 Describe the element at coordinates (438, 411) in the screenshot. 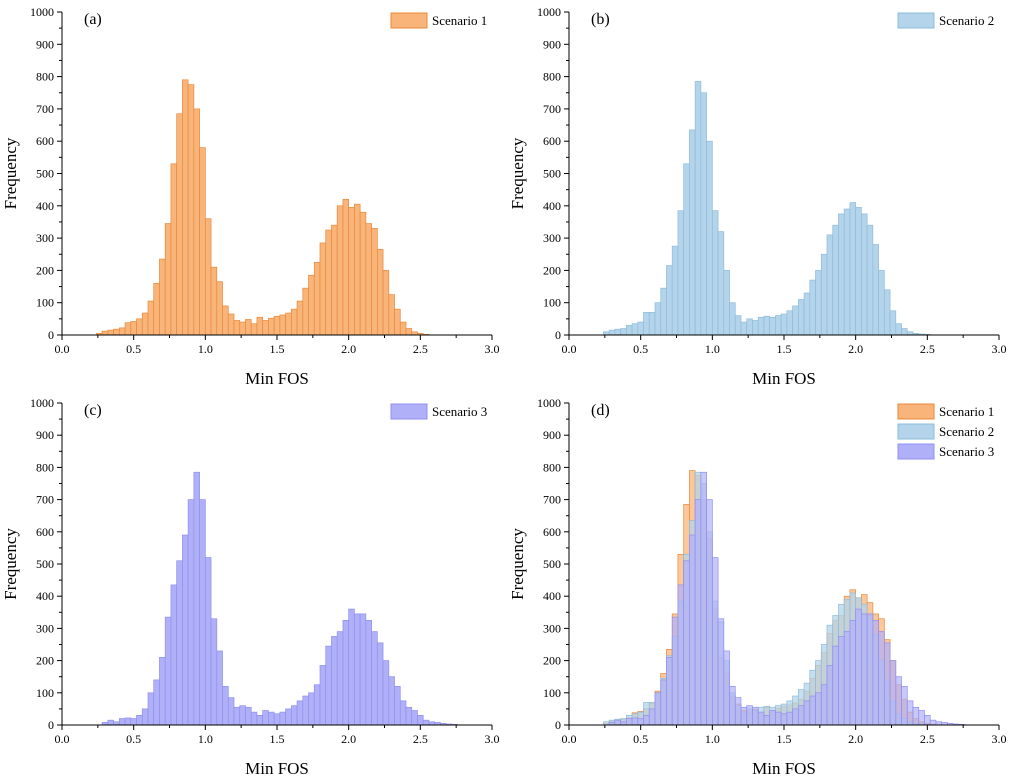

I see `legend: Scenario 3` at that location.